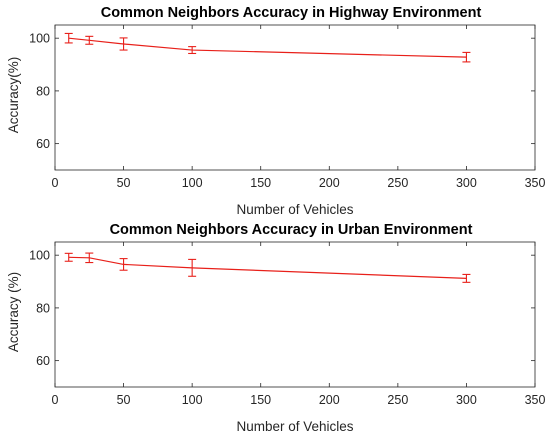  What do you see at coordinates (13, 95) in the screenshot?
I see `y-axis-label: Accuracy(%)` at bounding box center [13, 95].